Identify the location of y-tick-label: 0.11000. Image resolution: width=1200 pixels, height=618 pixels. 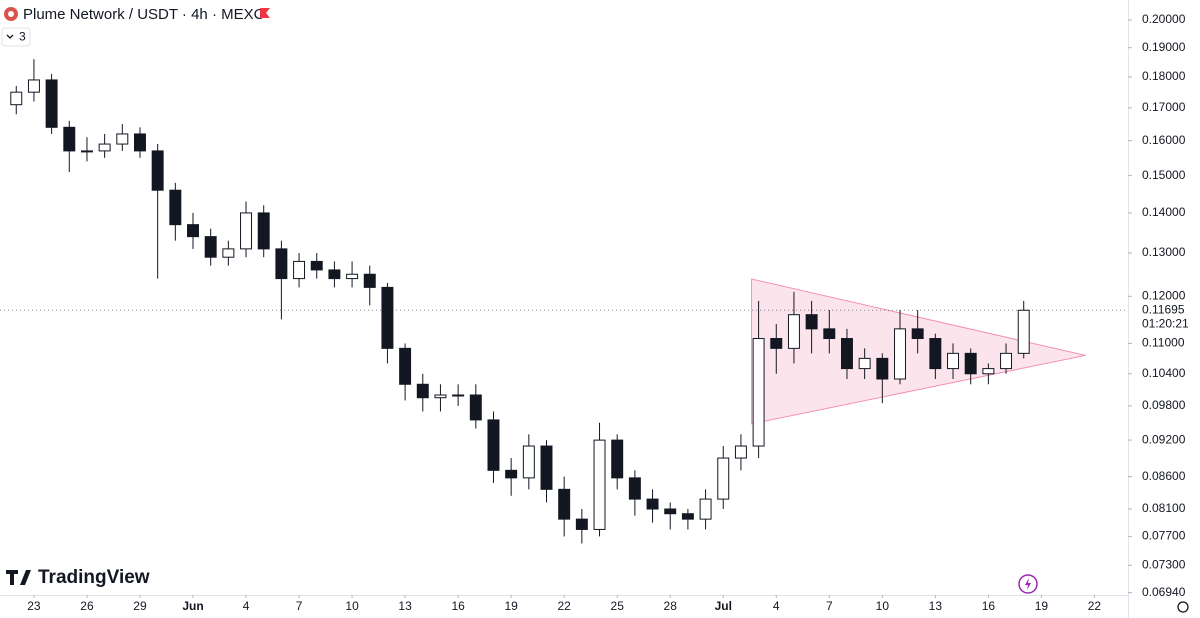
(1163, 343).